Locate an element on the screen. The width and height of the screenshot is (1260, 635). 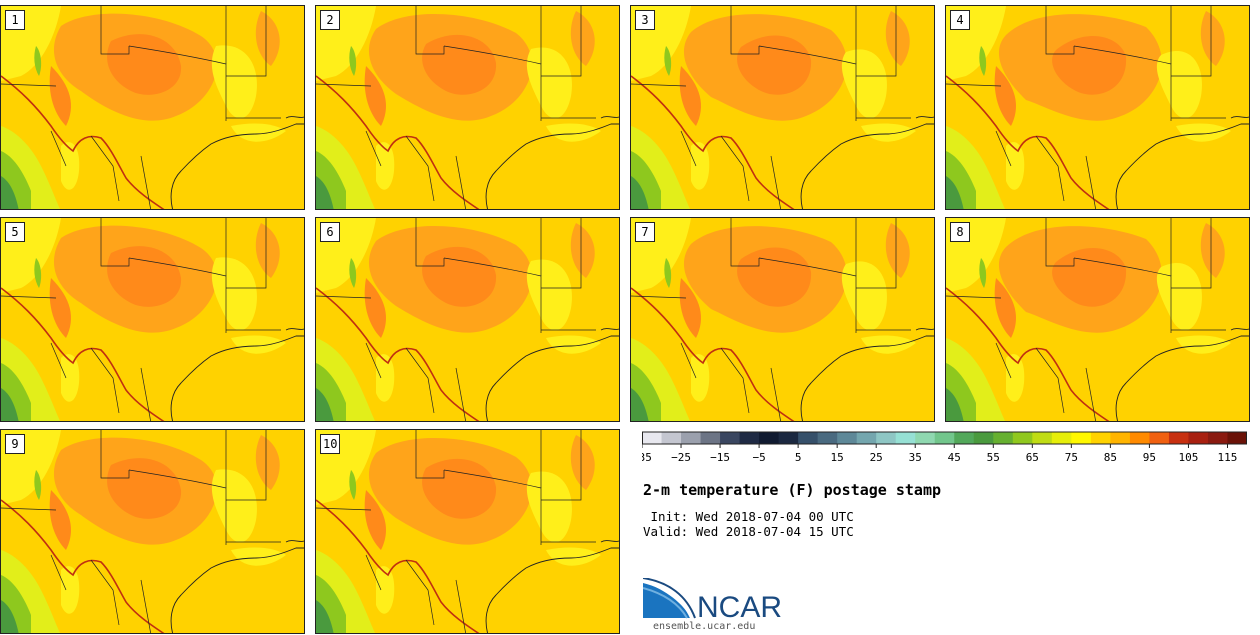
colorbar-tick-label: 35 is located at coordinates (915, 457).